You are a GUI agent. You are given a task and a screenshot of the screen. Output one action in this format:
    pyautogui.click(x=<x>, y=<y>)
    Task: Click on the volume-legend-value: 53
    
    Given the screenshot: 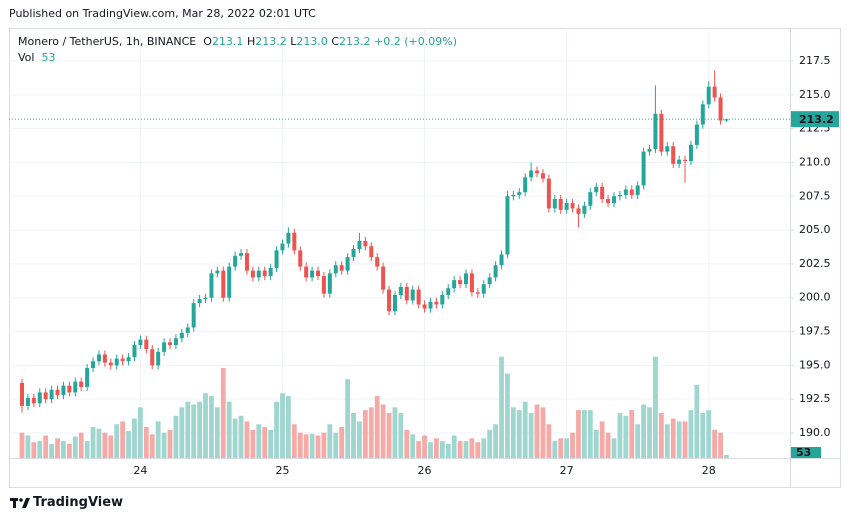 What is the action you would take?
    pyautogui.click(x=48, y=57)
    